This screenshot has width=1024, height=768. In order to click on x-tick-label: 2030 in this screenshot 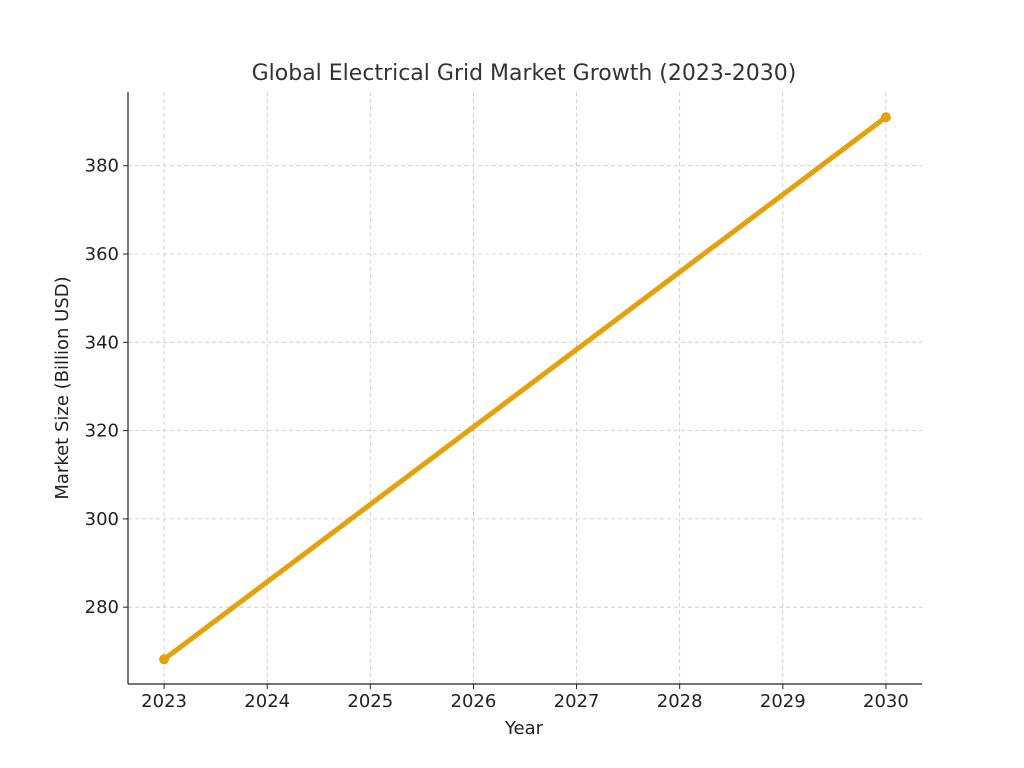, I will do `click(886, 701)`.